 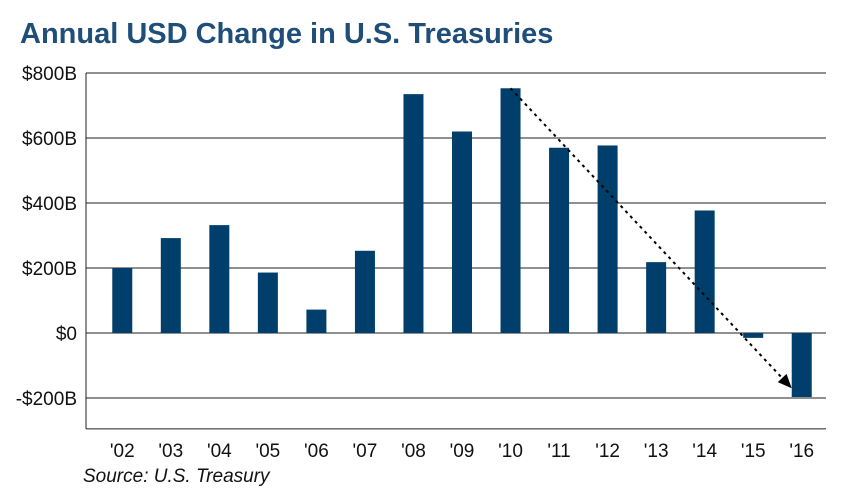 I want to click on x-tick-label: '14, so click(x=704, y=451).